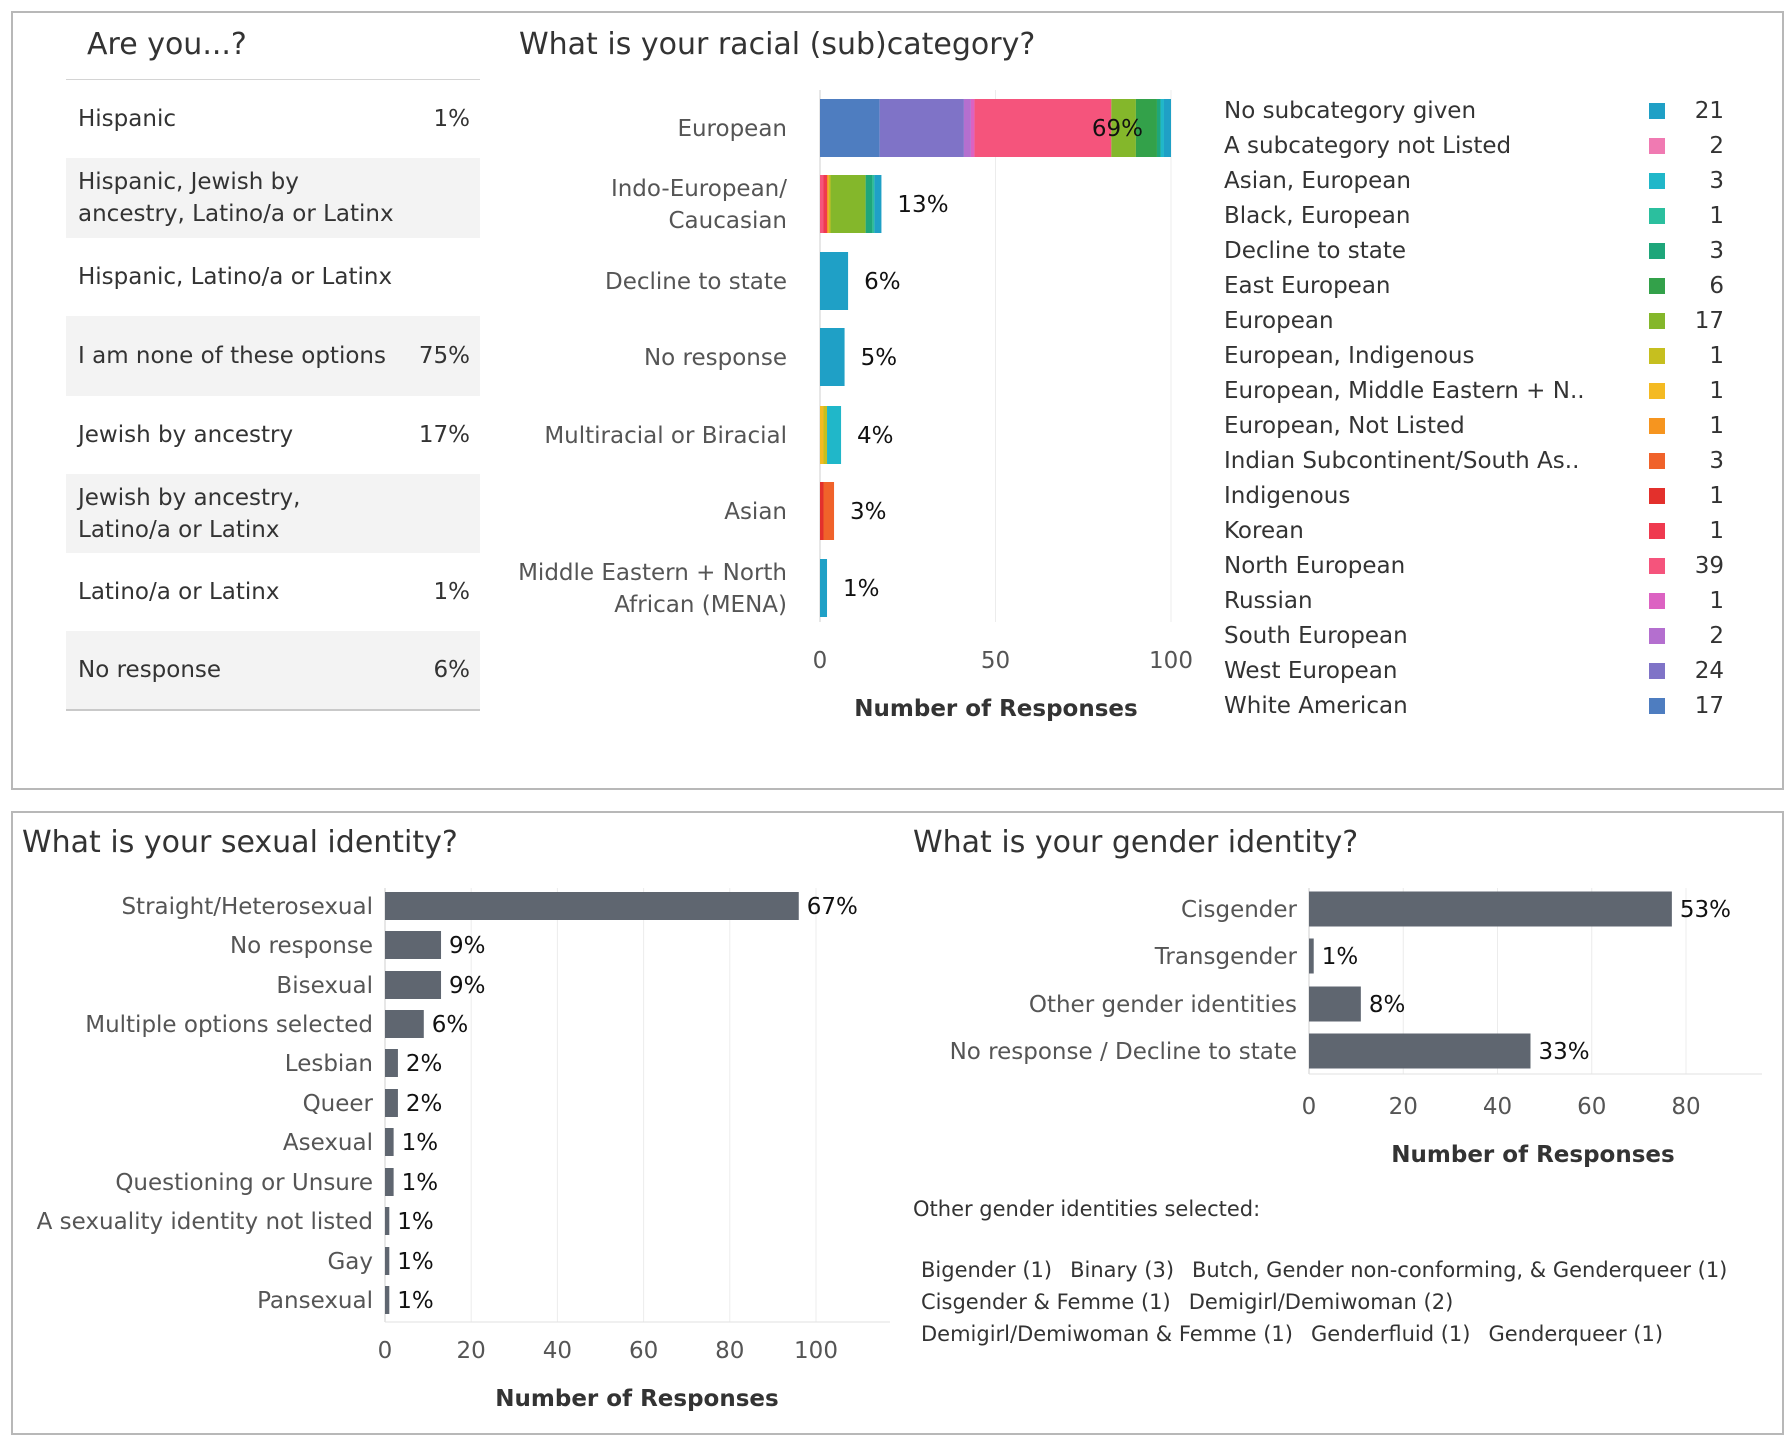 This screenshot has width=1792, height=1440. Describe the element at coordinates (189, 513) in the screenshot. I see `ethnicity-label: Jewish by ancestry, Latino/a or Latinx` at that location.